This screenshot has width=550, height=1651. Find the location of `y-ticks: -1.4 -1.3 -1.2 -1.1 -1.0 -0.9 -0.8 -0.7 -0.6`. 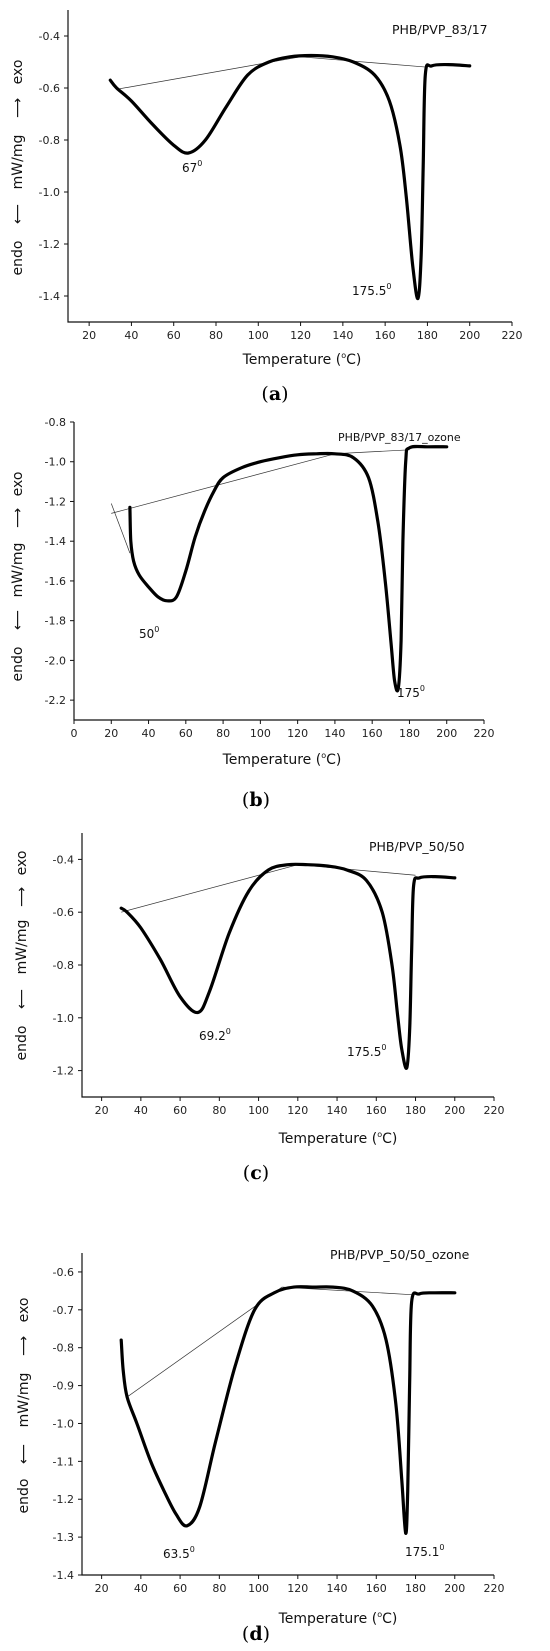

y-ticks: -1.4 -1.3 -1.2 -1.1 -1.0 -0.9 -0.8 -0.7 -0.6 is located at coordinates (67, 1424).